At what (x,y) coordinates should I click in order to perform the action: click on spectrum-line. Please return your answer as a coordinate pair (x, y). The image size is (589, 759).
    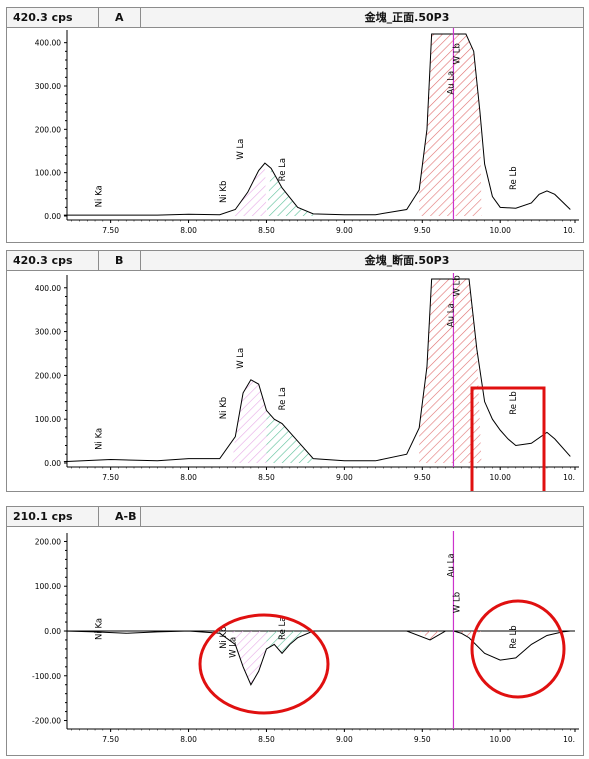
    Looking at the image, I should click on (317, 658).